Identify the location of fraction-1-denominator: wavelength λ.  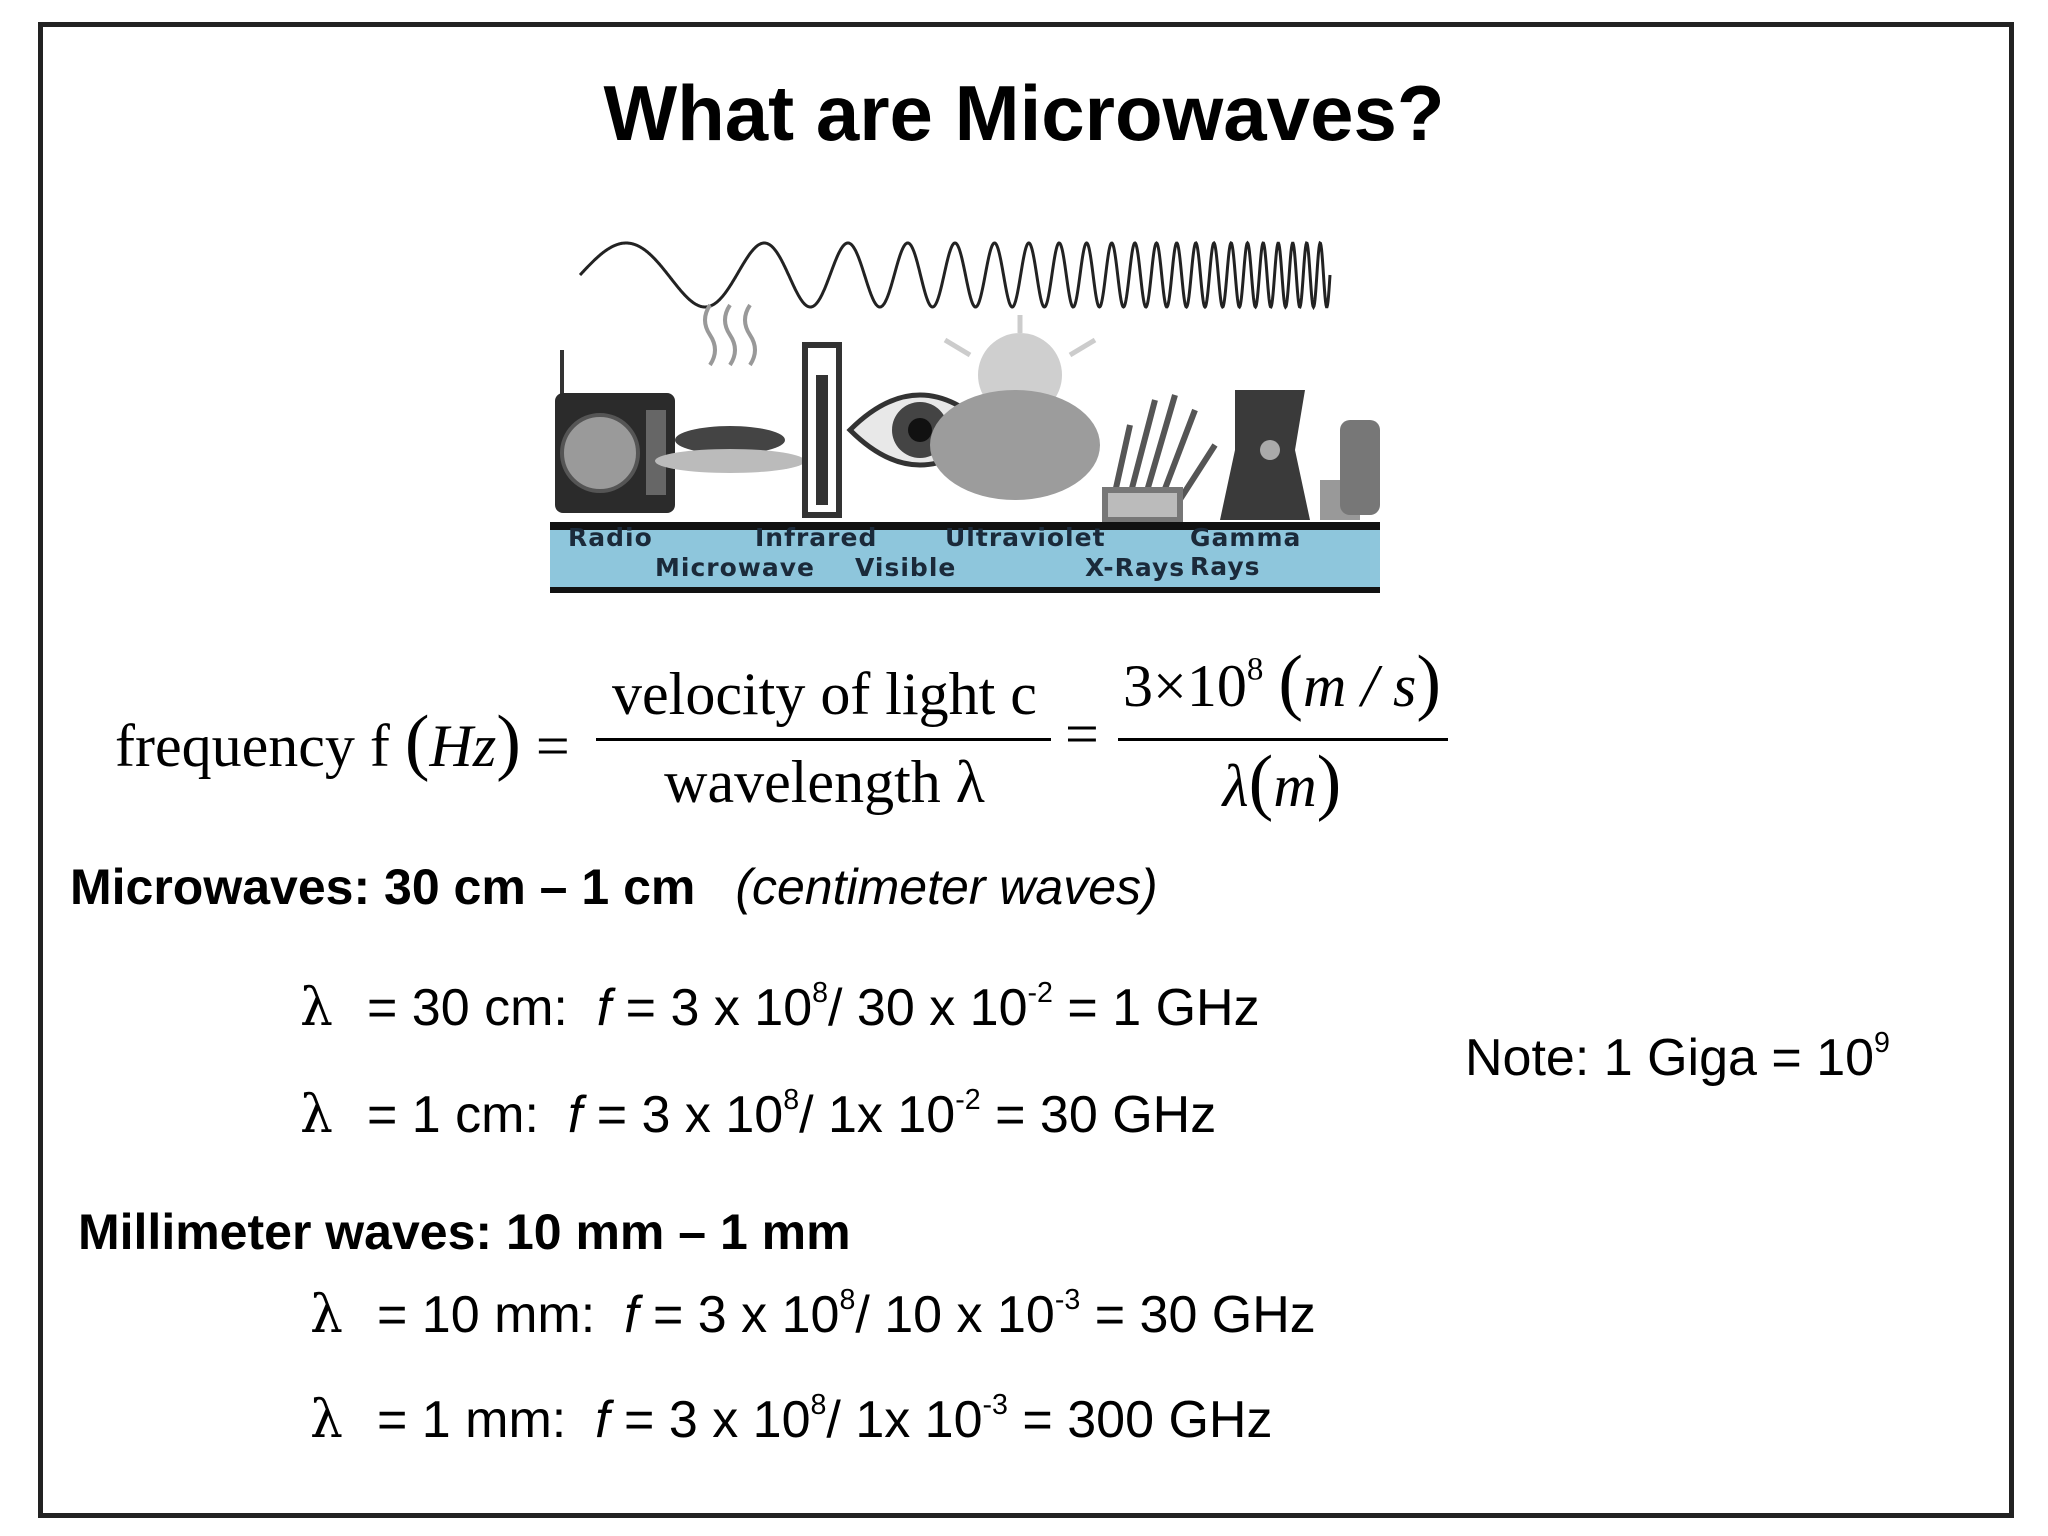
(824, 782).